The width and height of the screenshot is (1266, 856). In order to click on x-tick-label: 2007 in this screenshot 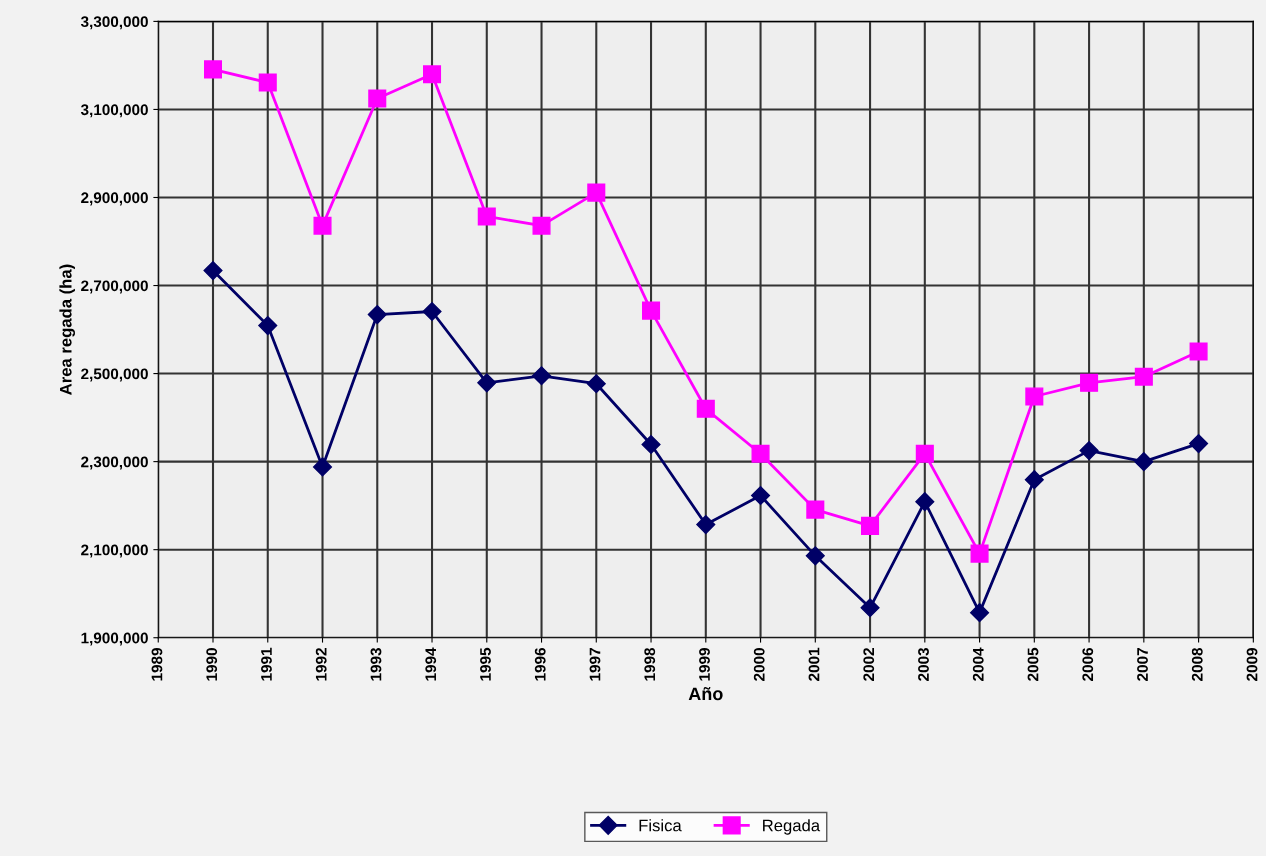, I will do `click(1142, 664)`.